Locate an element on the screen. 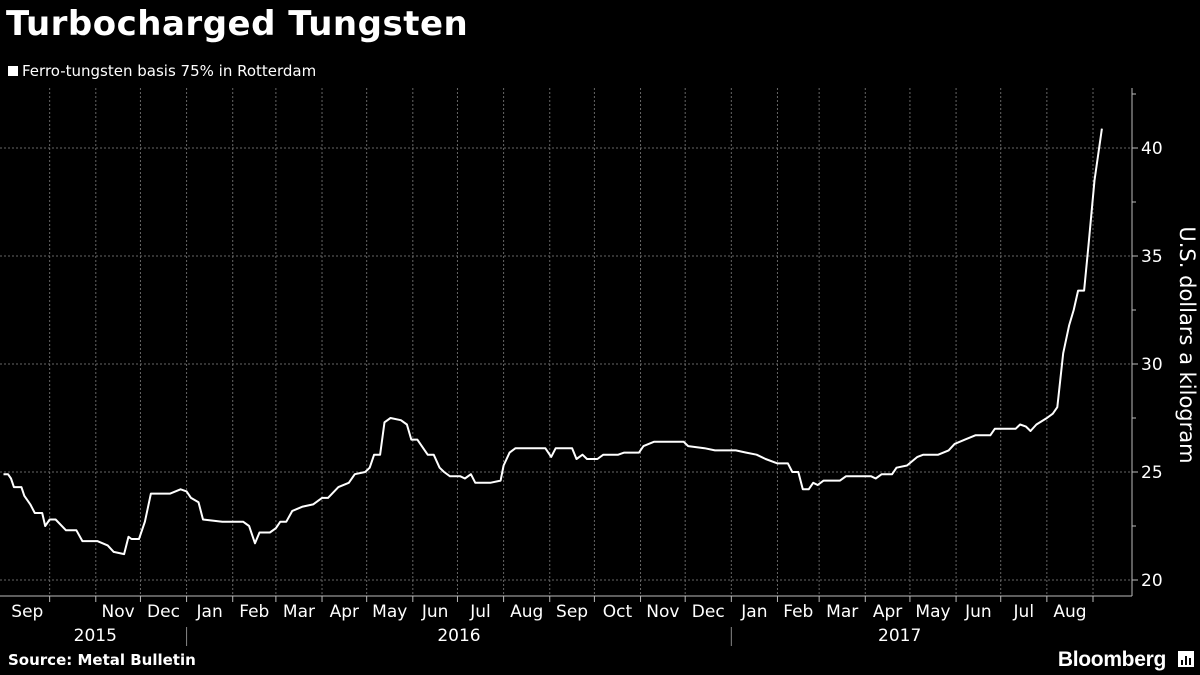 The height and width of the screenshot is (675, 1200). legend: Ferro-tungsten basis 75% in Rotterdam is located at coordinates (162, 71).